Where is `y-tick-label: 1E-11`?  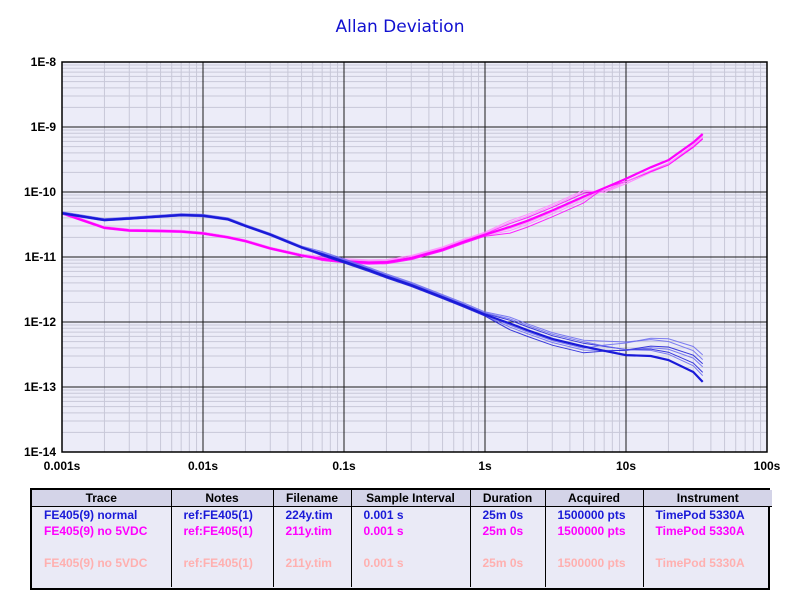 y-tick-label: 1E-11 is located at coordinates (41, 257).